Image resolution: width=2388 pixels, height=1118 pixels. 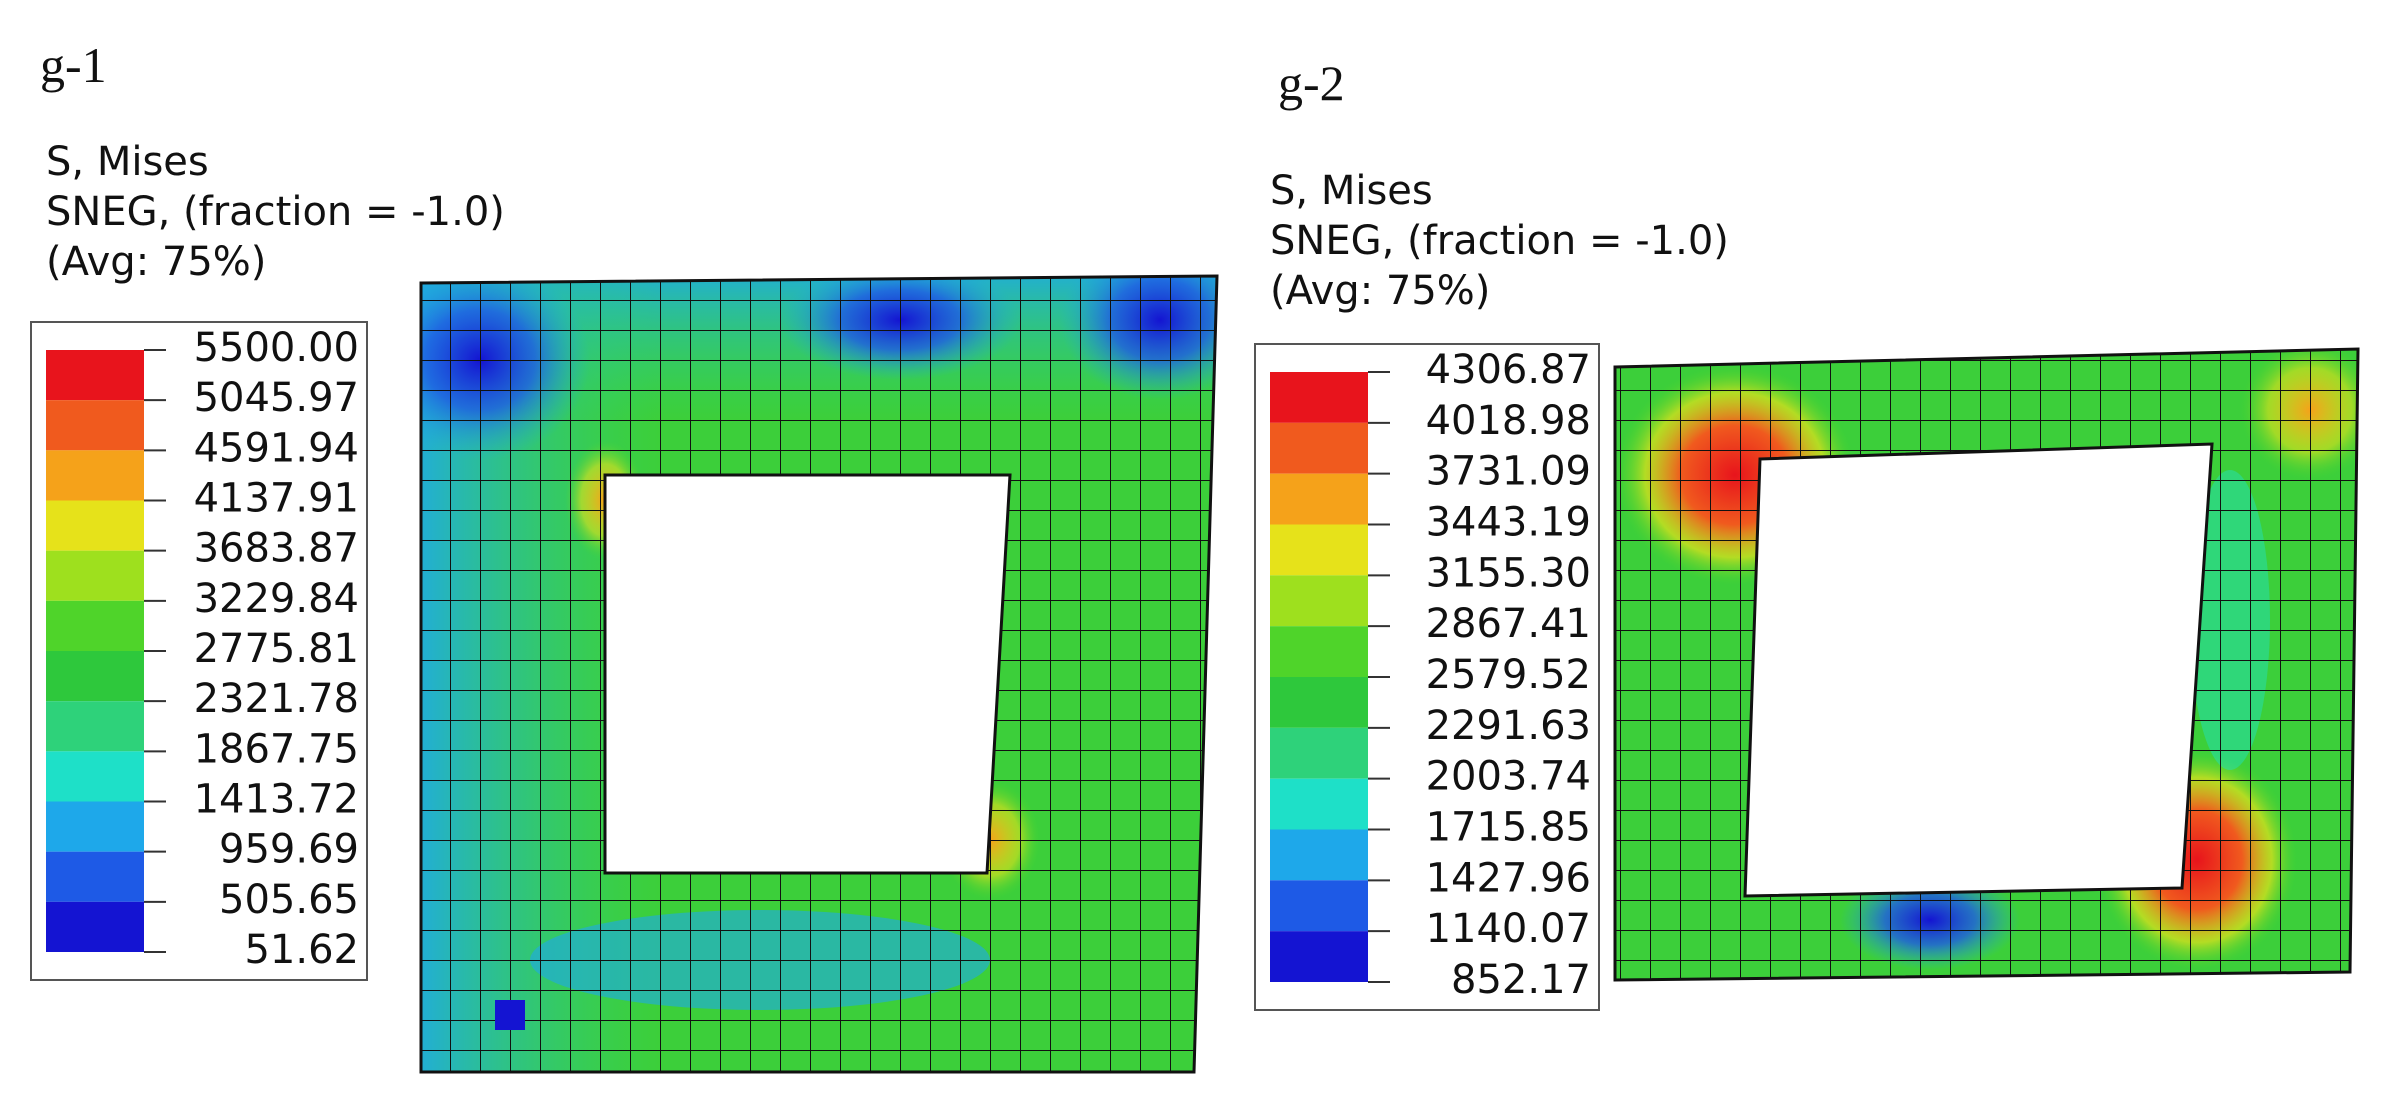 What do you see at coordinates (276, 348) in the screenshot?
I see `legend-value: 5500.00` at bounding box center [276, 348].